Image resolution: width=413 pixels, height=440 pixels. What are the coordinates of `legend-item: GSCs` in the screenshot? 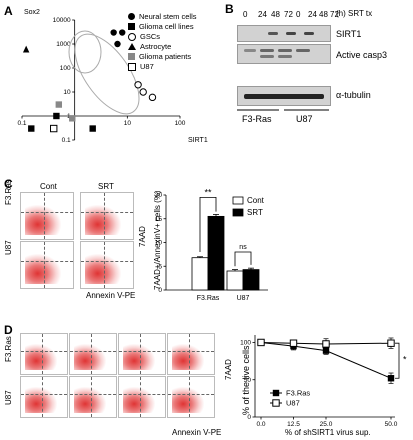 It's located at (144, 36).